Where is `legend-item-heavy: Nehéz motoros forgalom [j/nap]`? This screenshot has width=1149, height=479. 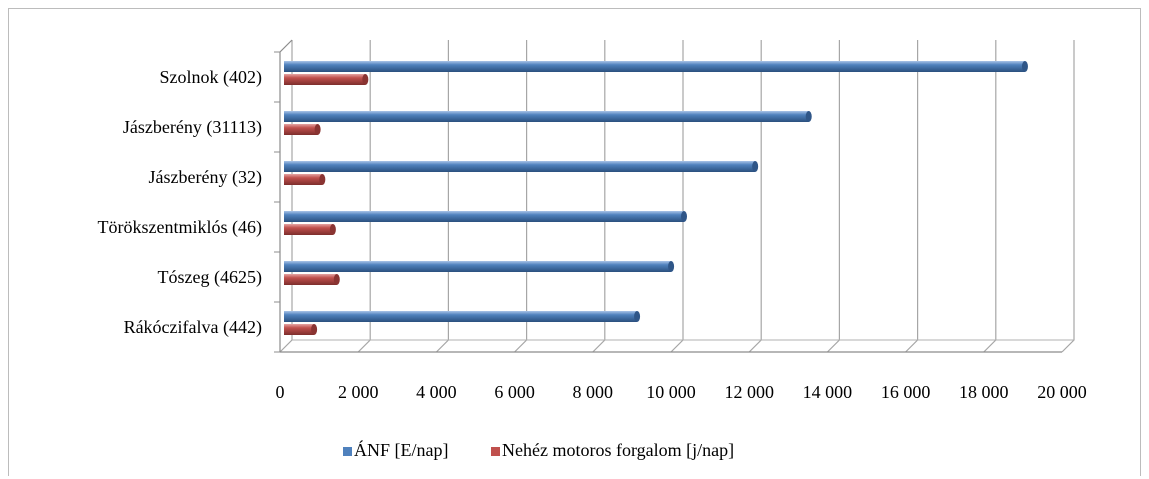
legend-item-heavy: Nehéz motoros forgalom [j/nap] is located at coordinates (612, 450).